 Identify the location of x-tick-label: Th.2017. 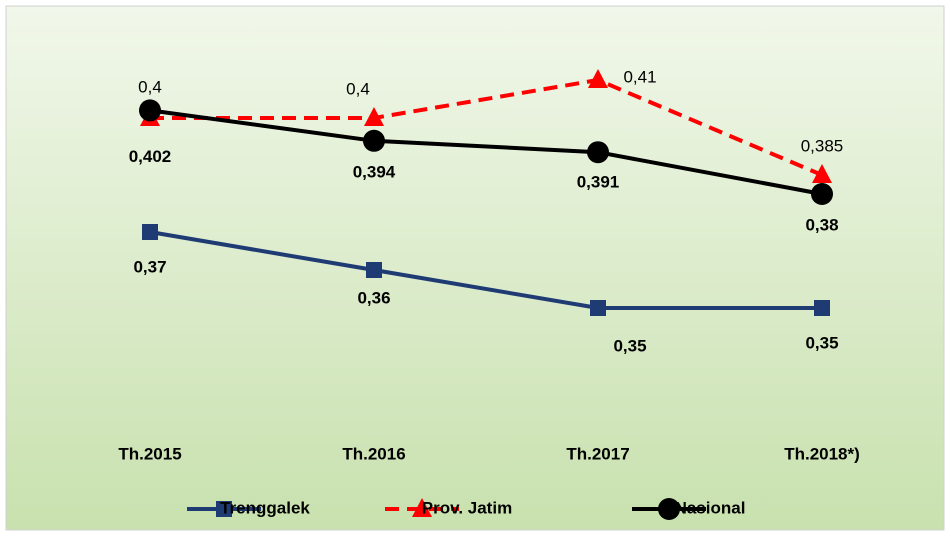
(597, 453).